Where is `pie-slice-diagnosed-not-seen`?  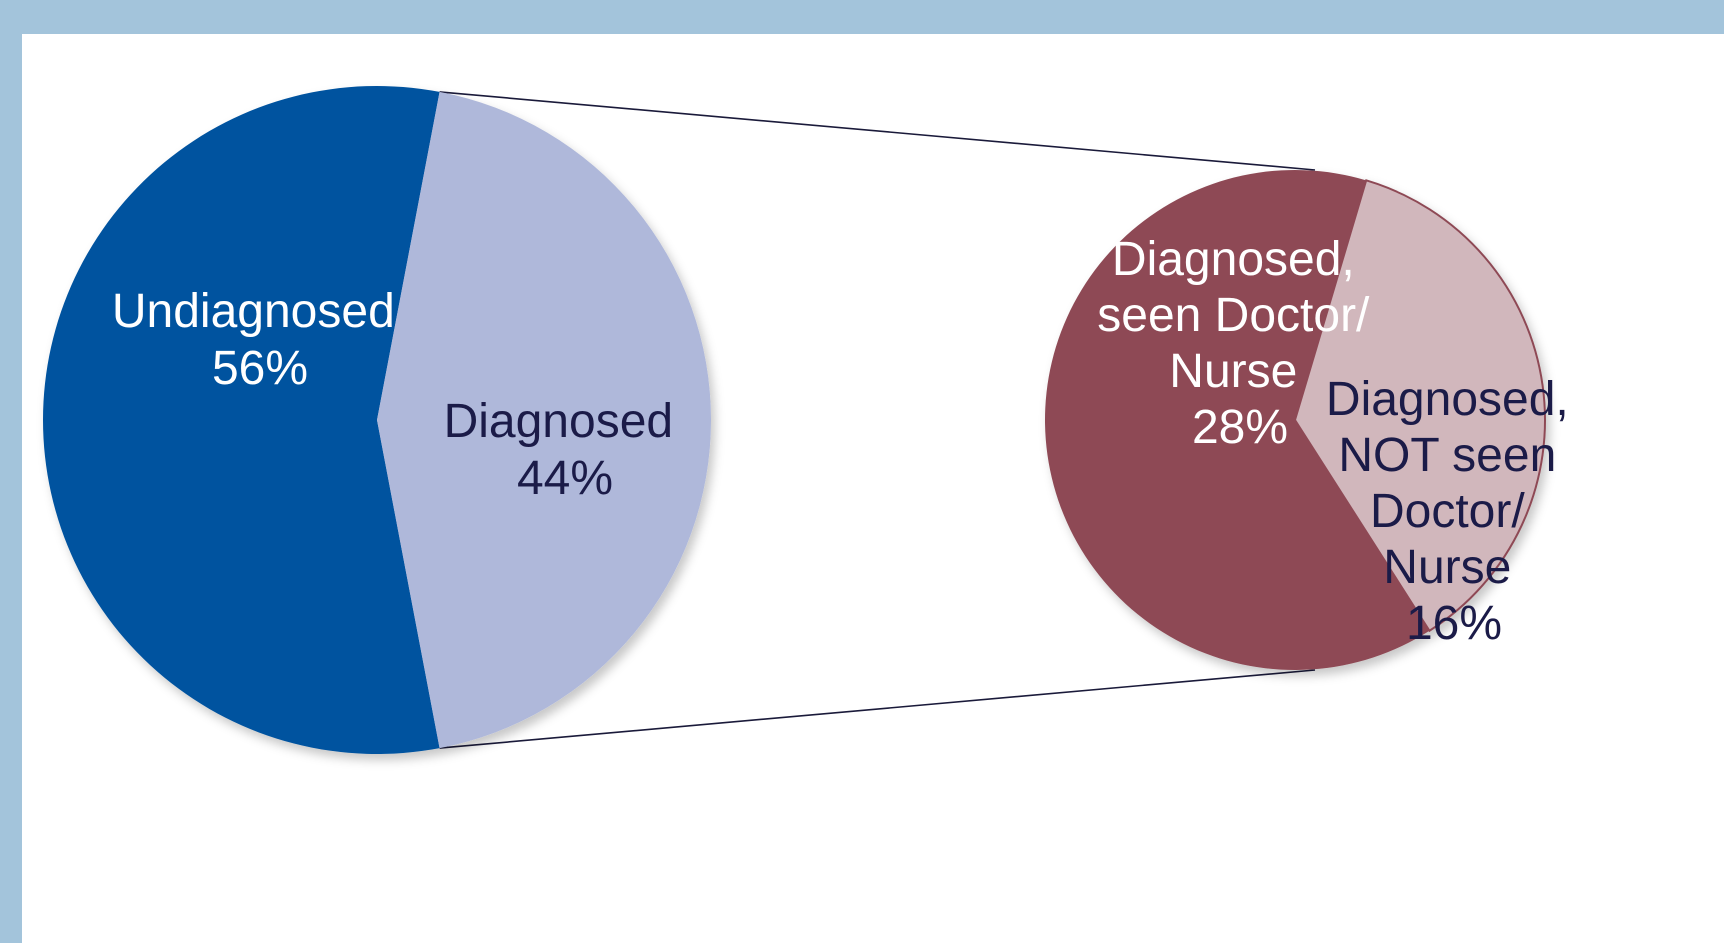
pie-slice-diagnosed-not-seen is located at coordinates (1419, 406).